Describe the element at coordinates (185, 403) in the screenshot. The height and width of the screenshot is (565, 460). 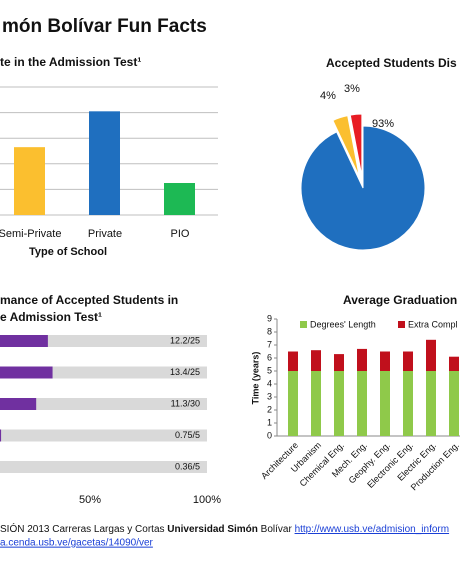
I see `bar-label: 11.3/30` at that location.